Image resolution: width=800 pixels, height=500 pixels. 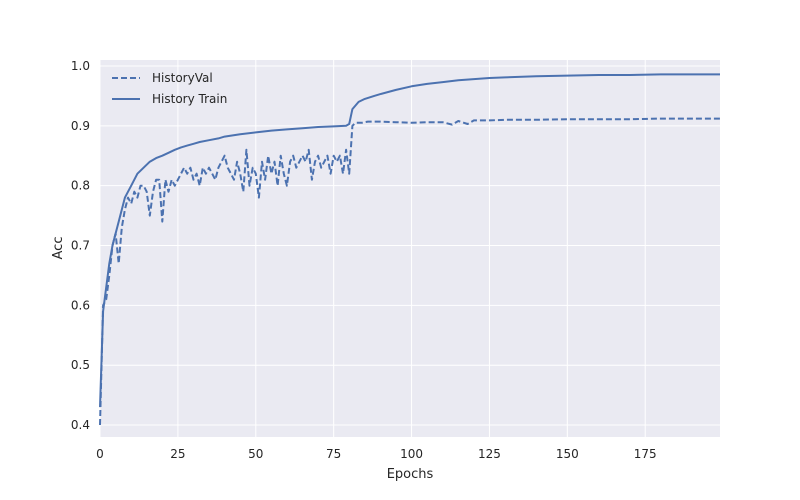 What do you see at coordinates (489, 454) in the screenshot?
I see `x-tick-label: 125` at bounding box center [489, 454].